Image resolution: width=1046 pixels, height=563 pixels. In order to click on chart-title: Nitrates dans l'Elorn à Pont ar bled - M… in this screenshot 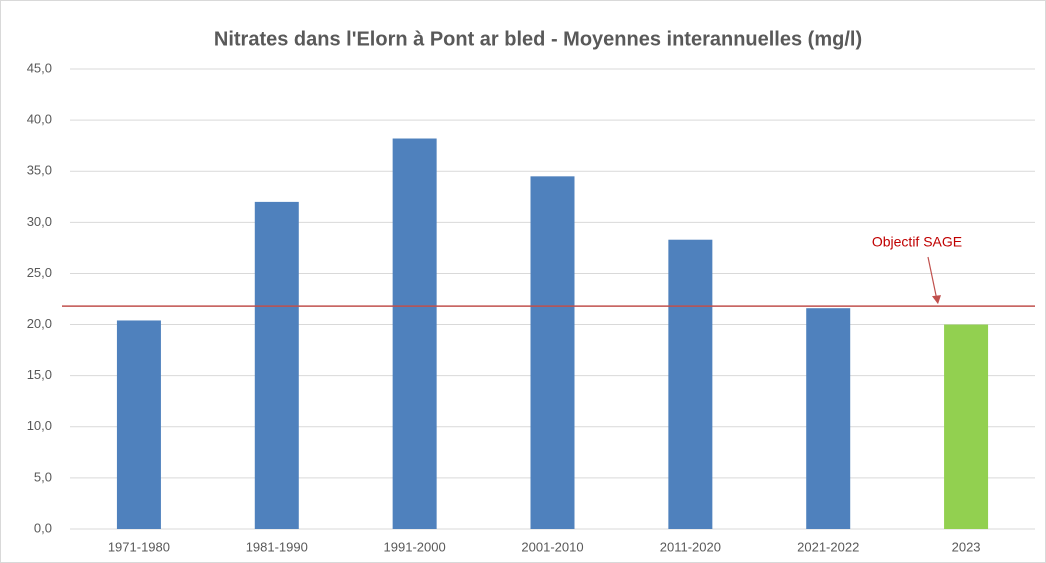, I will do `click(538, 39)`.